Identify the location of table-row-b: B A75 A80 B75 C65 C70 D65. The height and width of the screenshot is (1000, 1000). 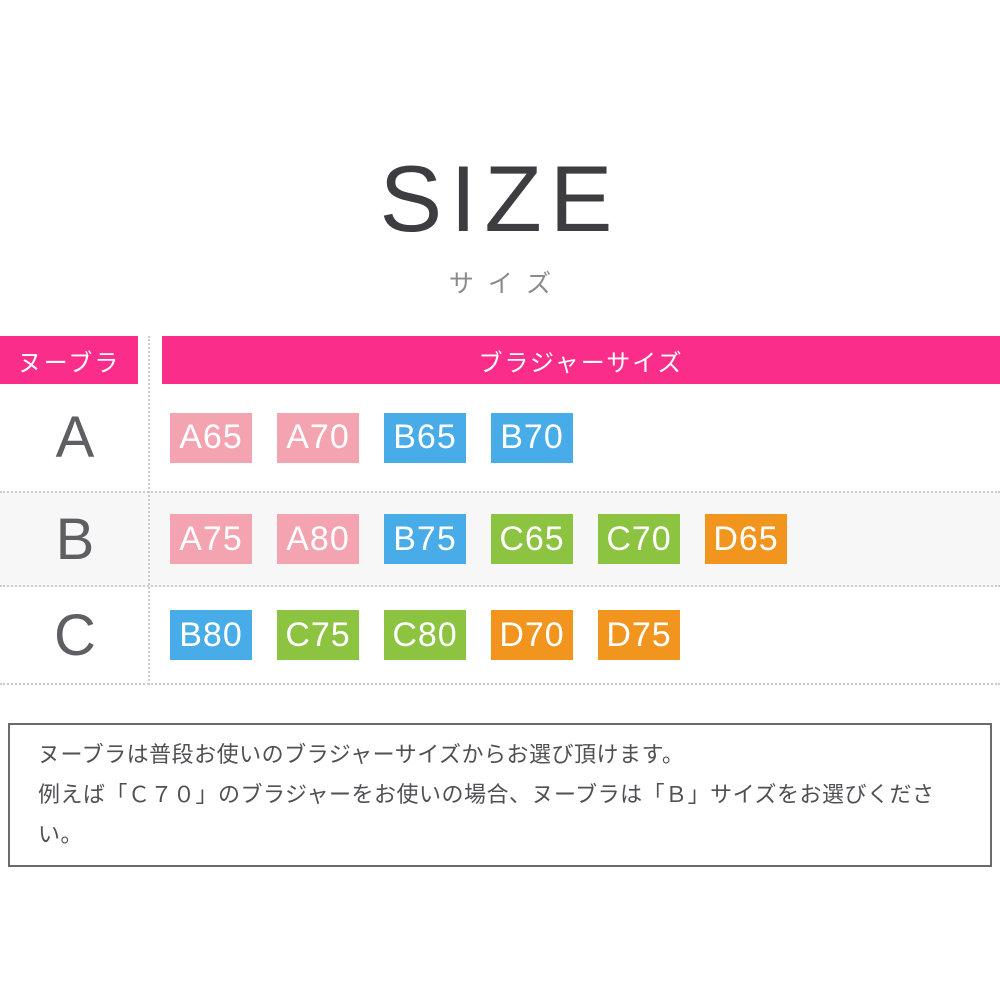
(500, 539).